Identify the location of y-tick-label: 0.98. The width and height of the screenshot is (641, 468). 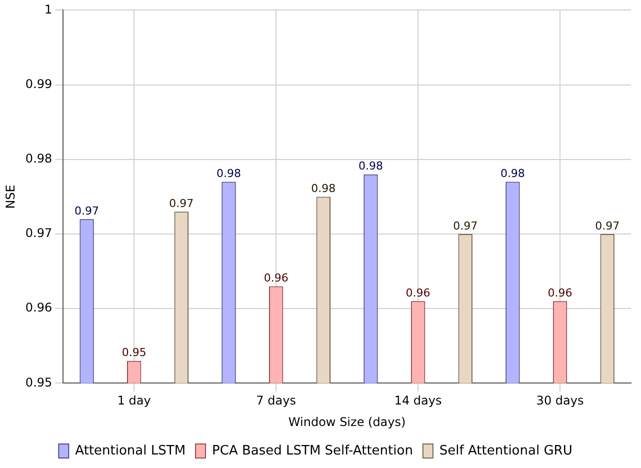
(38, 159).